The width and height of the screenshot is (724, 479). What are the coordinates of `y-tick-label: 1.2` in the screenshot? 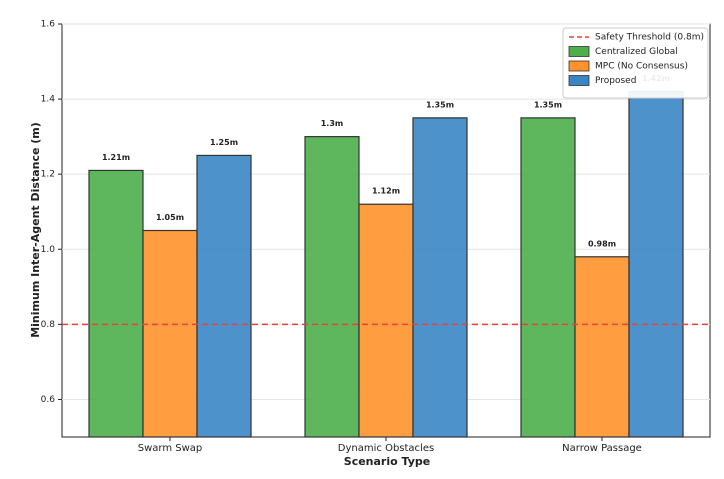 It's located at (48, 175).